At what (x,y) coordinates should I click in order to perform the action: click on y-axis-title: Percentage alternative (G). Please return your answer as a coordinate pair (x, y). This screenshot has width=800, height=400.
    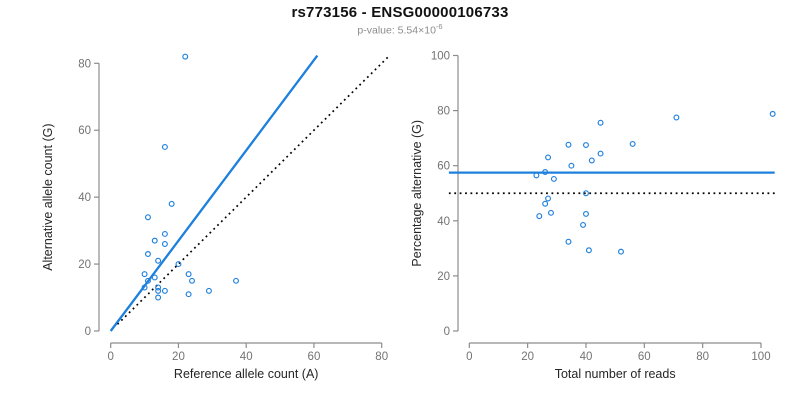
    Looking at the image, I should click on (417, 193).